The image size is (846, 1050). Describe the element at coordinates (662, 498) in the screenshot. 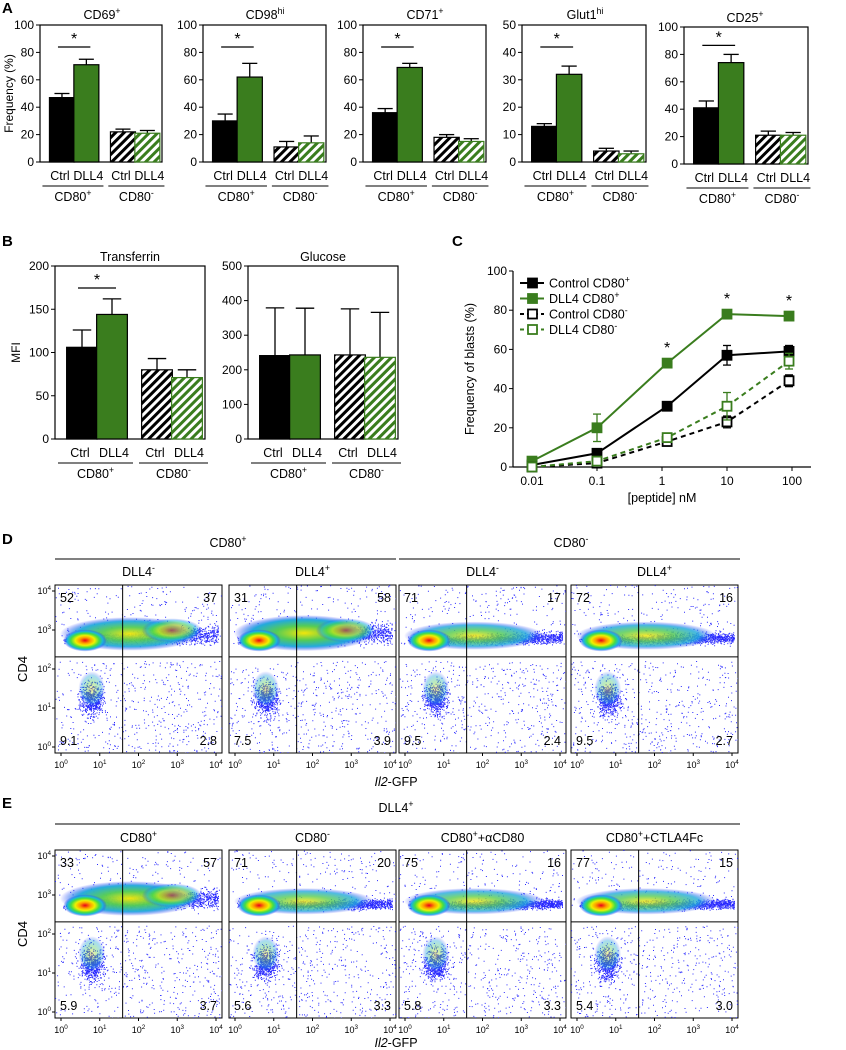

I see `x-axis-label: [peptide] nM` at that location.